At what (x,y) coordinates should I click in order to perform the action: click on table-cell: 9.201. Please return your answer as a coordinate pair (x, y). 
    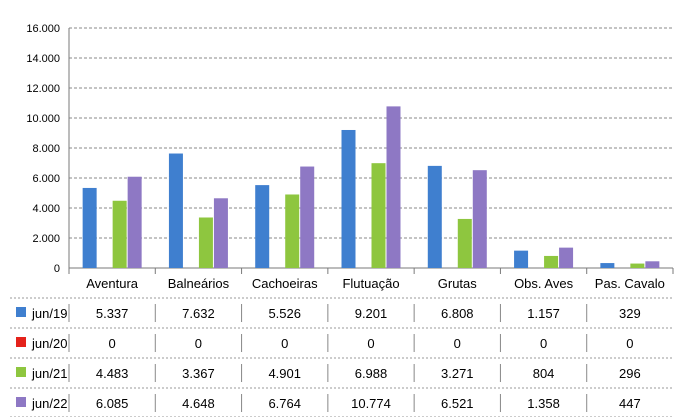
    Looking at the image, I should click on (371, 313).